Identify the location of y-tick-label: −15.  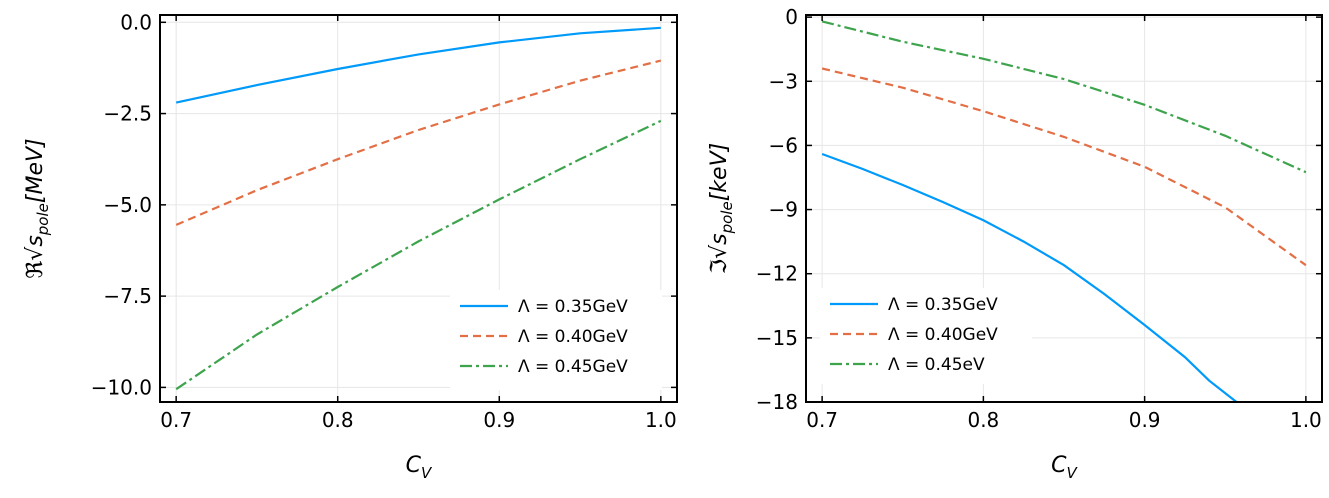
(777, 338).